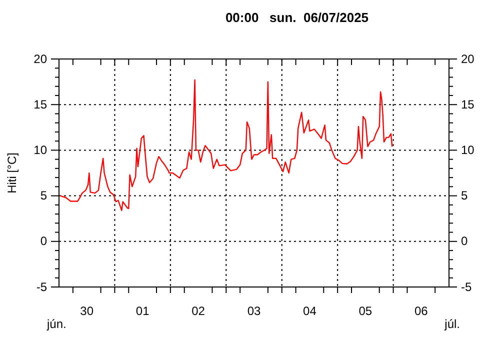 Image resolution: width=480 pixels, height=360 pixels. Describe the element at coordinates (41, 104) in the screenshot. I see `y-tick-label: 15` at that location.